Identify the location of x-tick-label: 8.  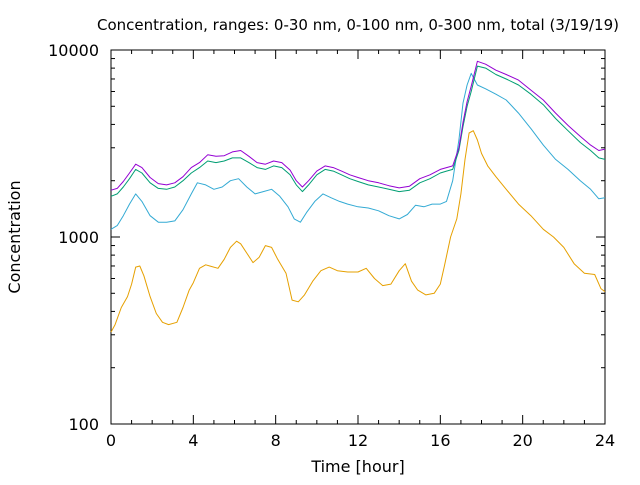
(276, 440).